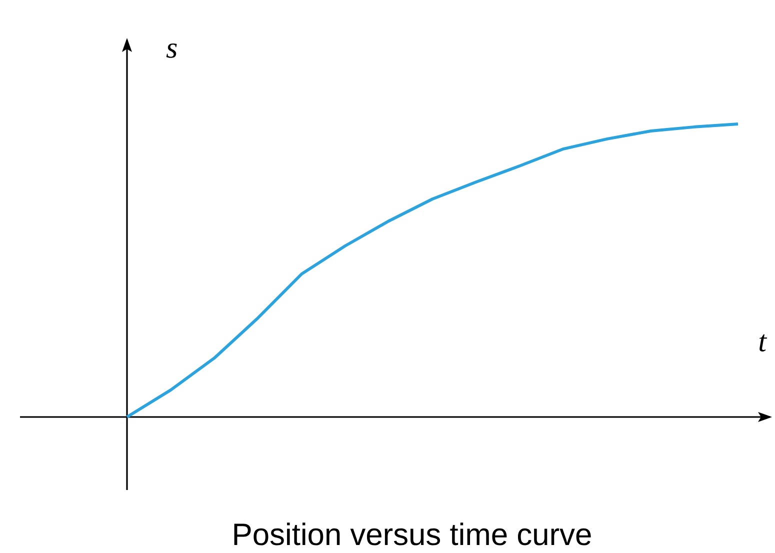  What do you see at coordinates (171, 51) in the screenshot?
I see `y-axis-title: s` at bounding box center [171, 51].